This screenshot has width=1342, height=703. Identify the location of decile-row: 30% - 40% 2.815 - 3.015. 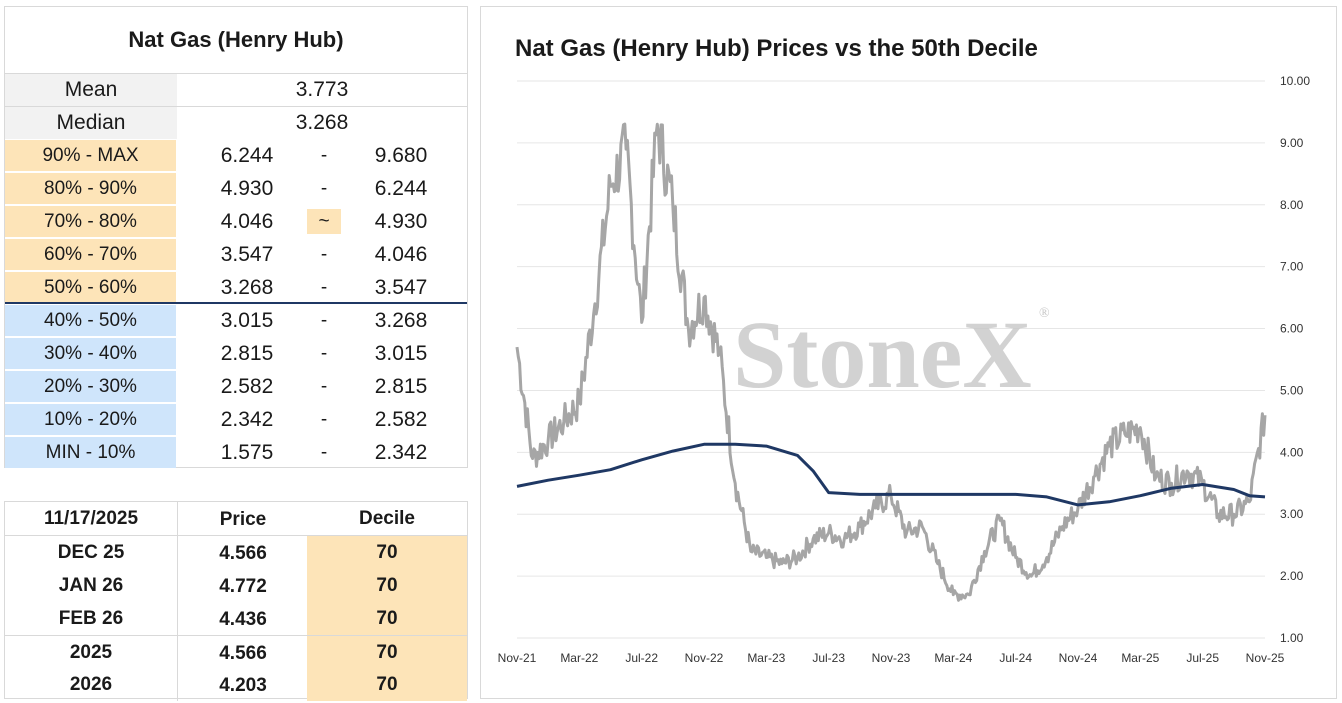
(236, 353).